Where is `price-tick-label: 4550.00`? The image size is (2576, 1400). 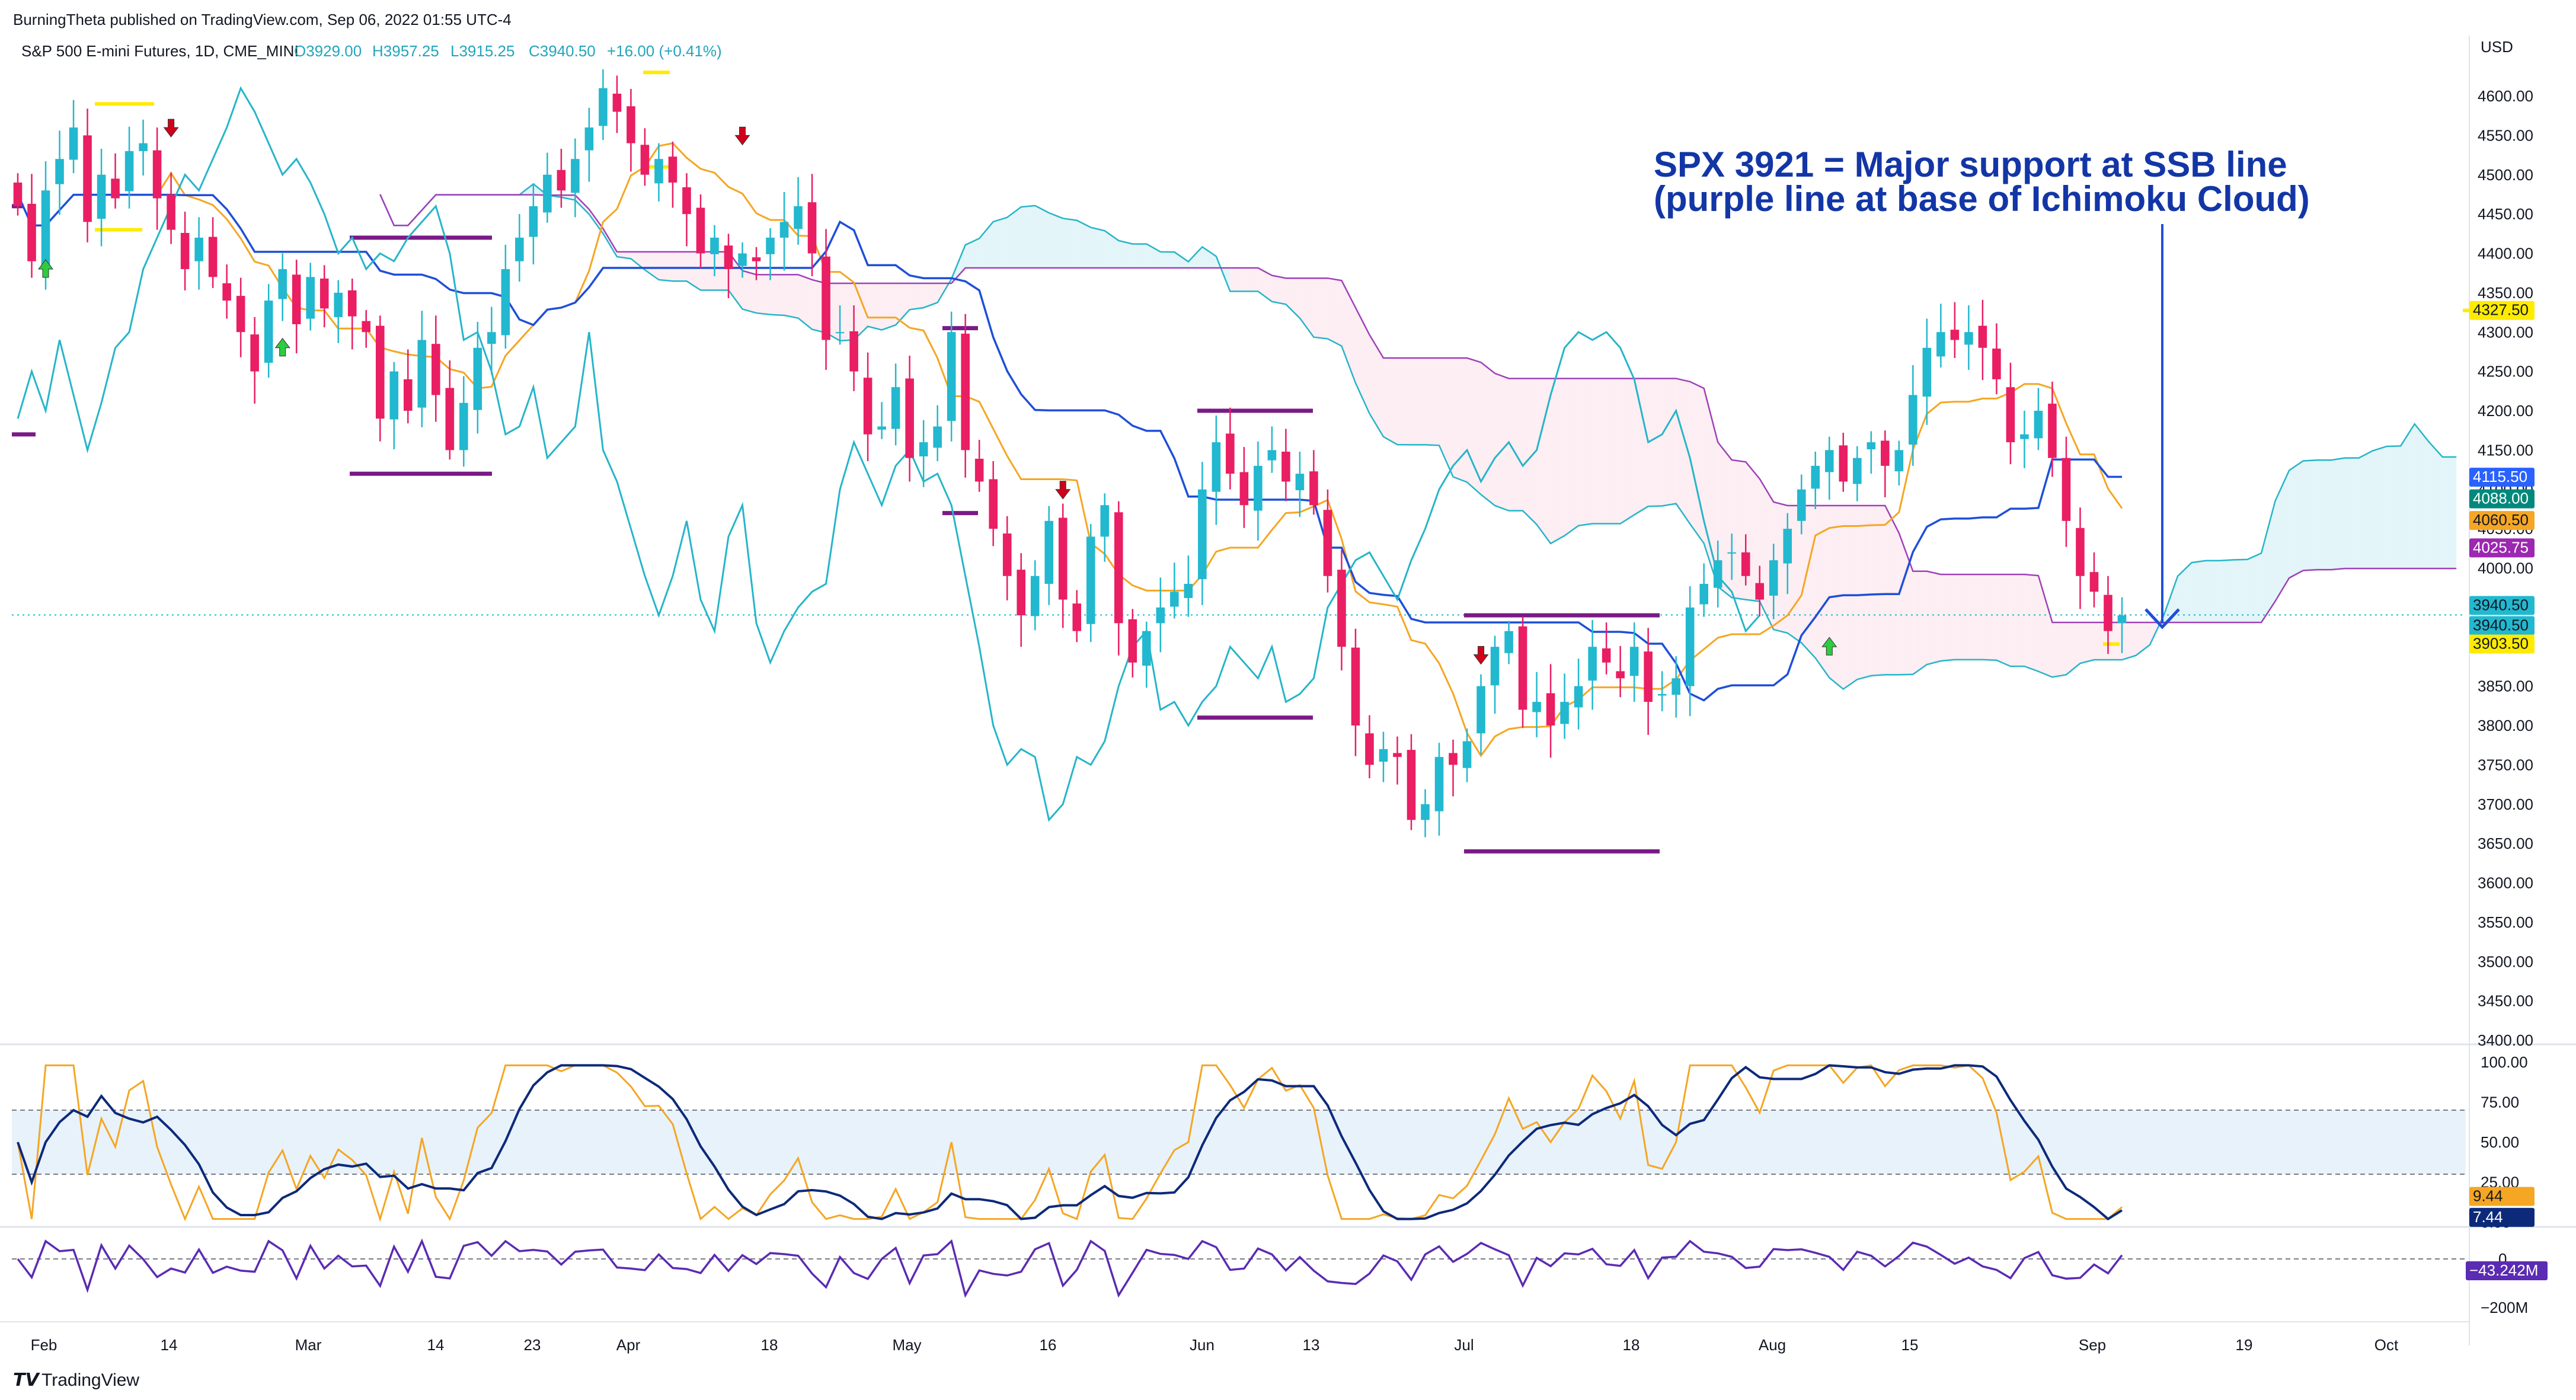 price-tick-label: 4550.00 is located at coordinates (2505, 135).